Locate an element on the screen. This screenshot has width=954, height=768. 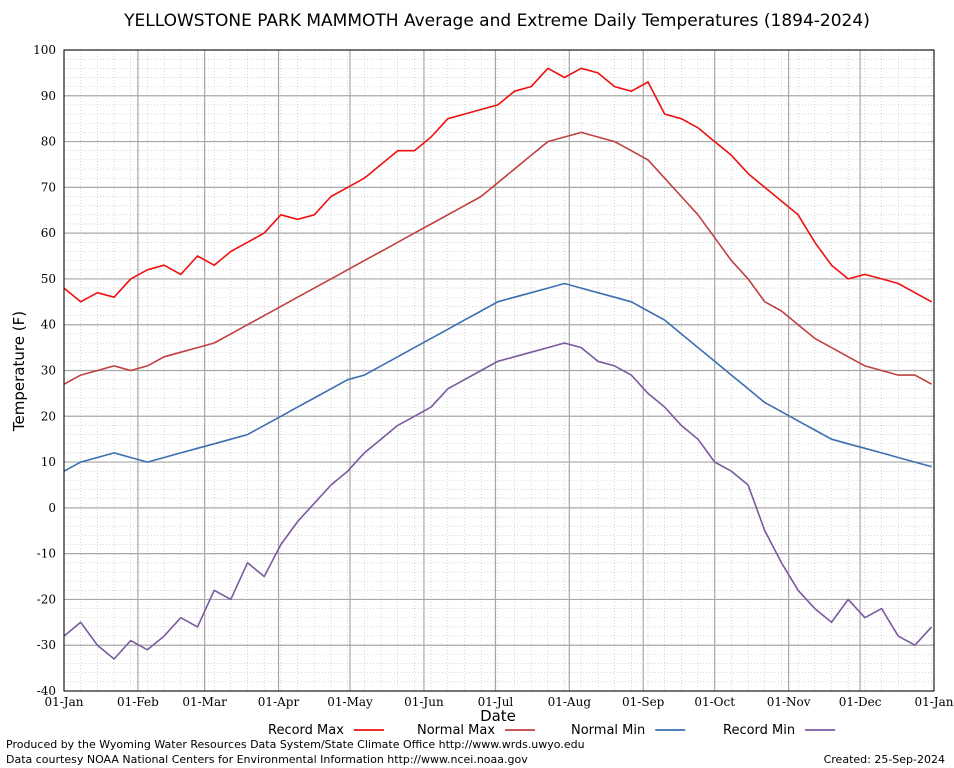
legend-label-normal-max: Normal Max is located at coordinates (456, 730).